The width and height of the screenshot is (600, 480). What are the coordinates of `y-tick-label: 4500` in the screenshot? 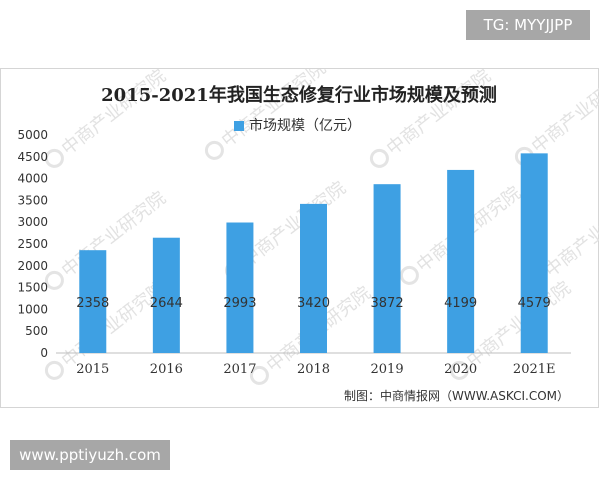 It's located at (32, 157).